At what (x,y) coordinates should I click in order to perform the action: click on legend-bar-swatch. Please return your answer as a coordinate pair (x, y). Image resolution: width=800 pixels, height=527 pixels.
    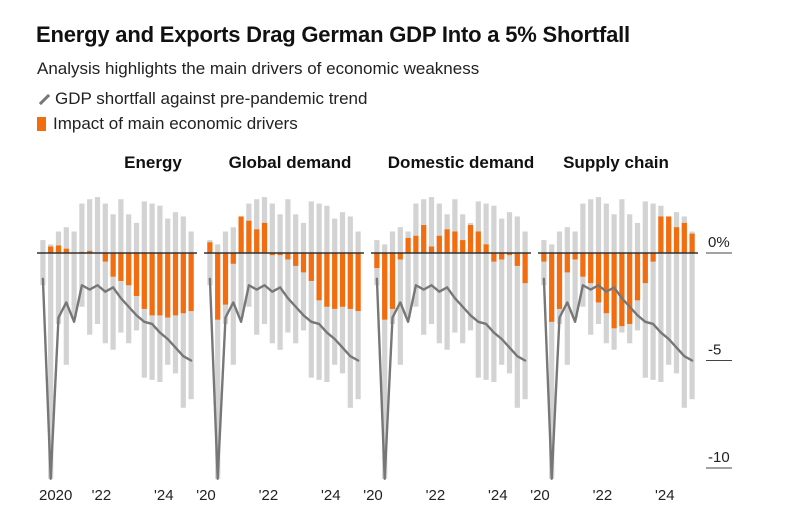
    Looking at the image, I should click on (41, 124).